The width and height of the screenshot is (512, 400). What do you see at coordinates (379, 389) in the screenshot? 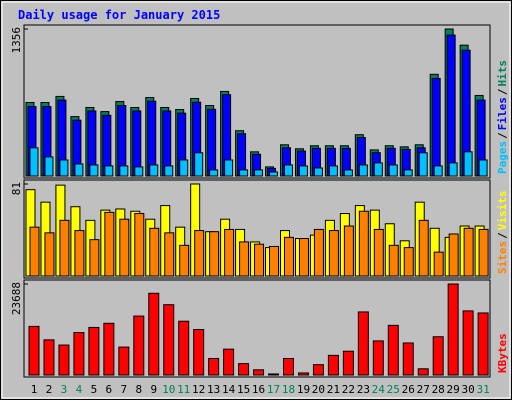
I see `x-tick-label: 24` at bounding box center [379, 389].